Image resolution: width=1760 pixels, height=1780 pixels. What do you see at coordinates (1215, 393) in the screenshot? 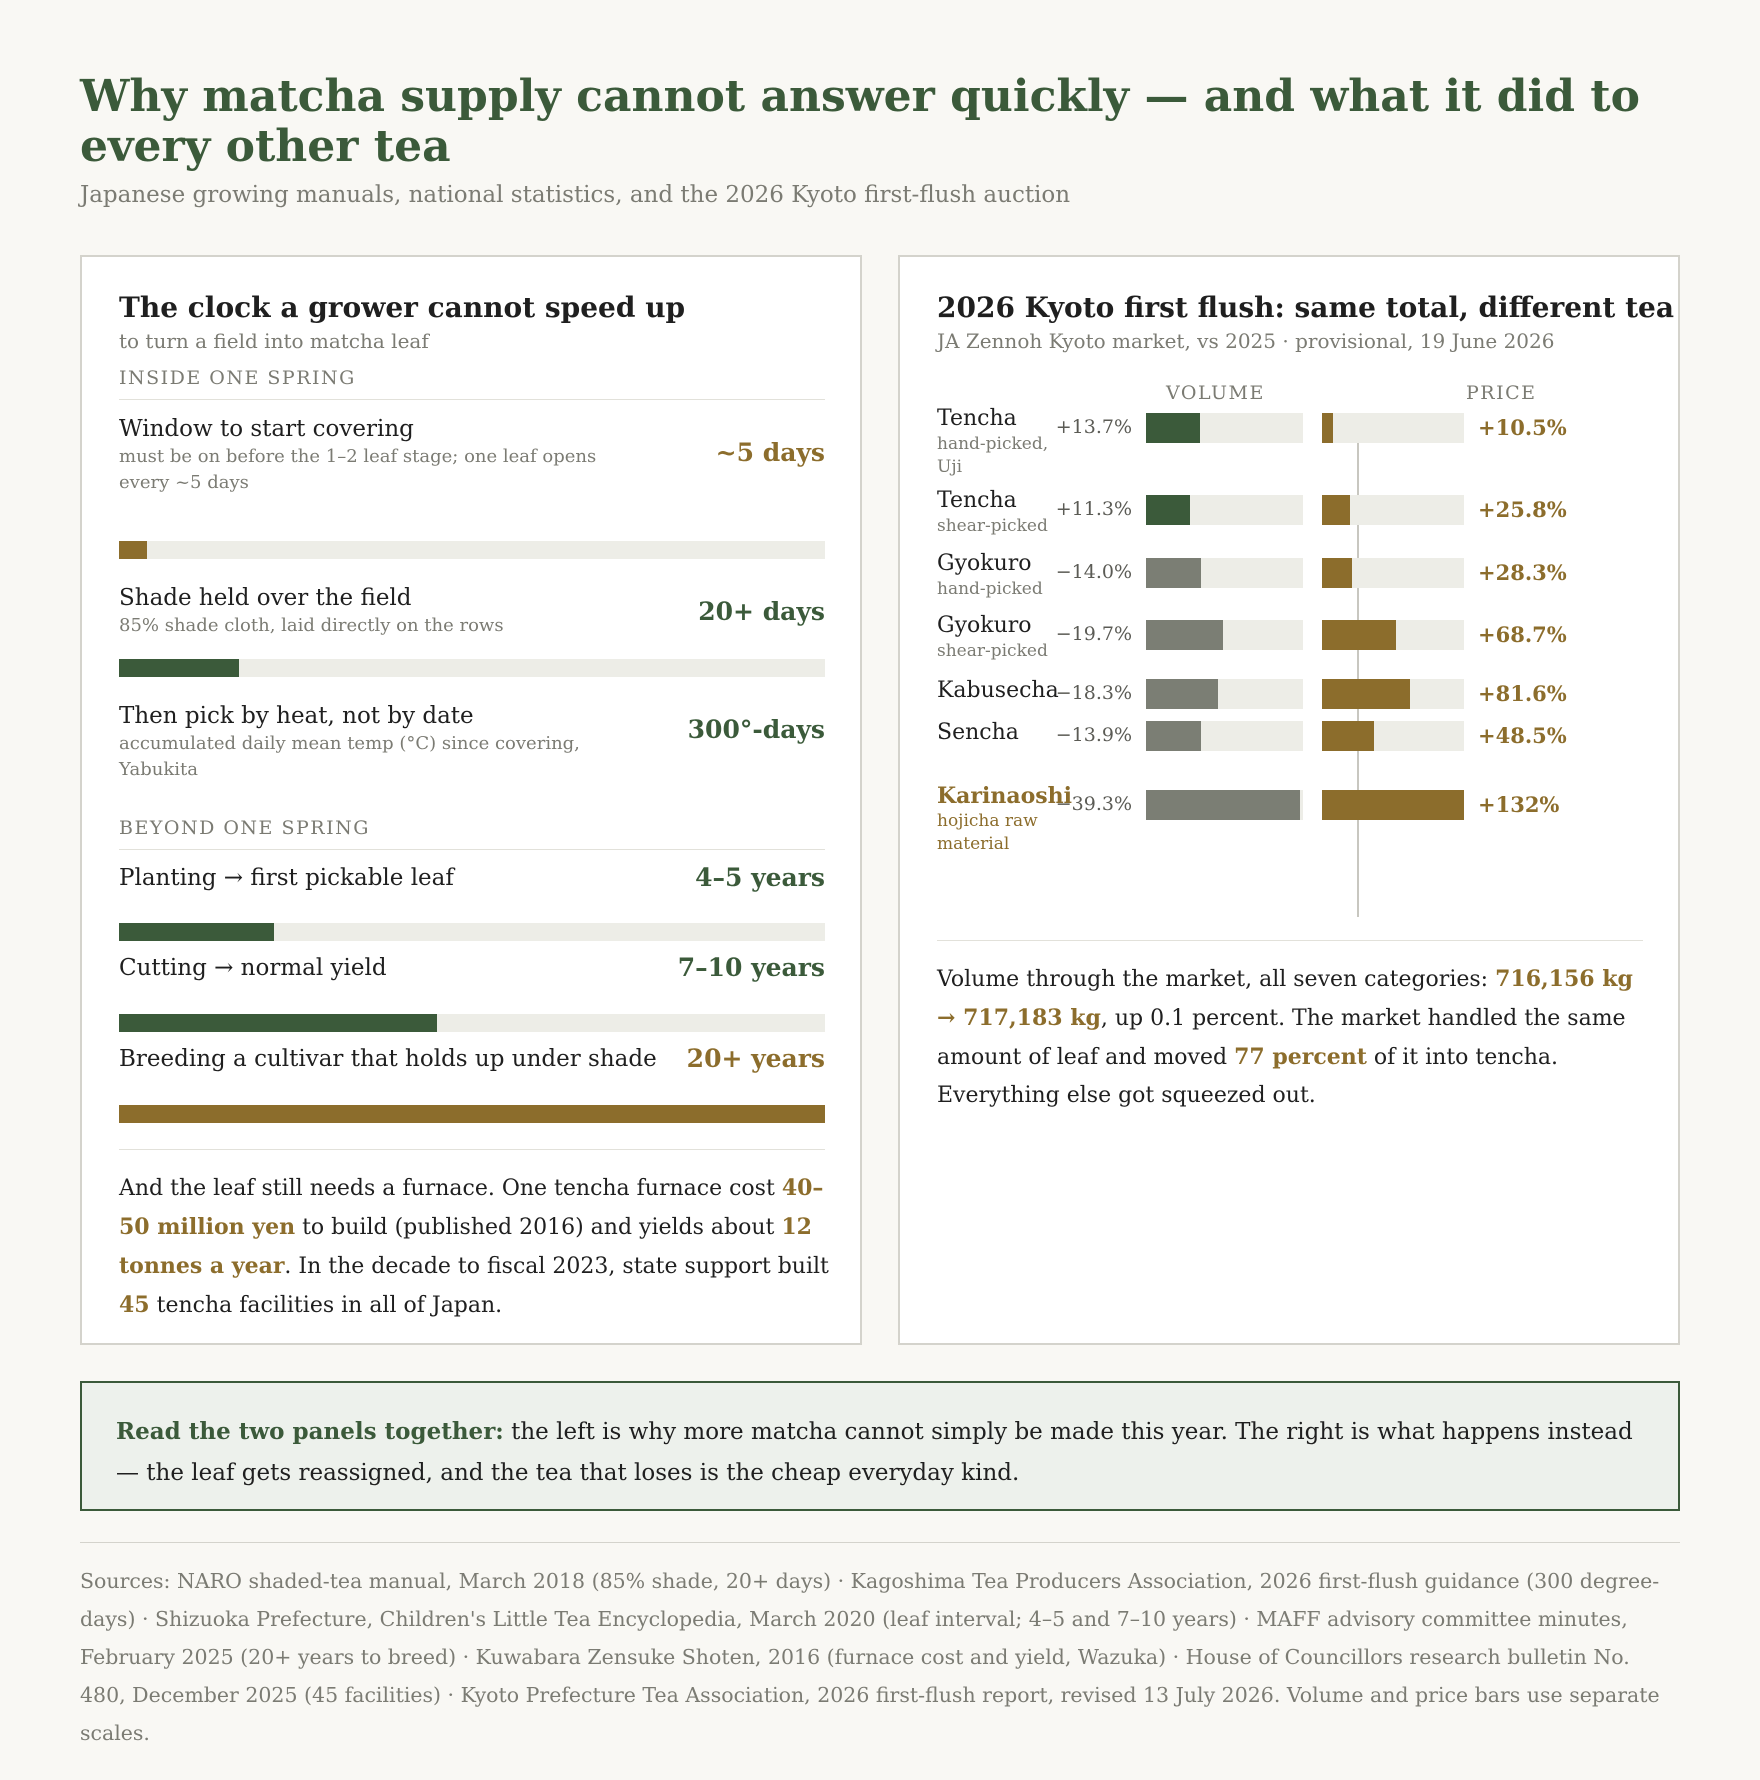
I see `volume-column-header: VOLUME` at bounding box center [1215, 393].